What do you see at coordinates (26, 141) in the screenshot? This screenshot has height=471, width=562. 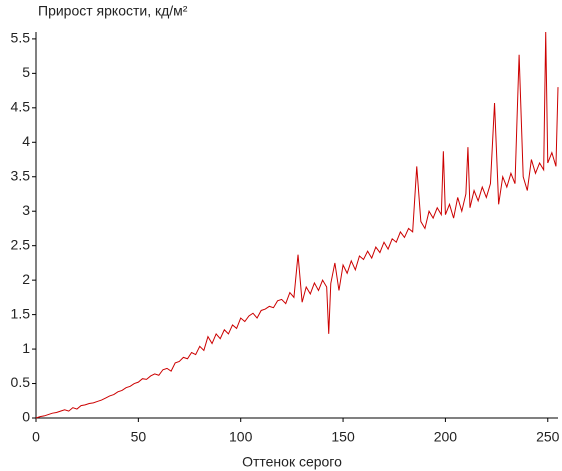 I see `y-tick-label: 4` at bounding box center [26, 141].